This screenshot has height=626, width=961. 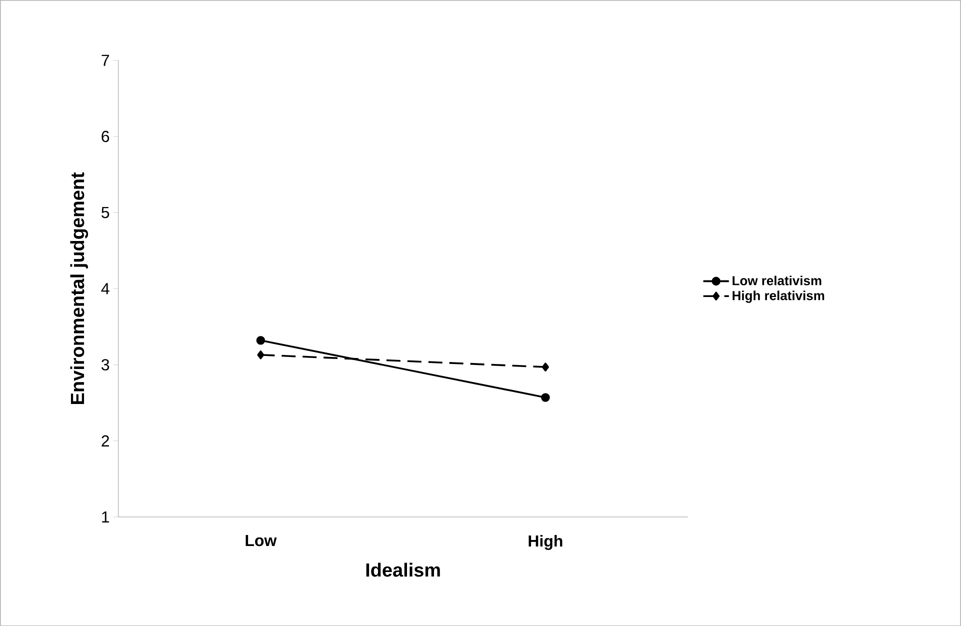 What do you see at coordinates (105, 440) in the screenshot?
I see `y-tick-label: 2` at bounding box center [105, 440].